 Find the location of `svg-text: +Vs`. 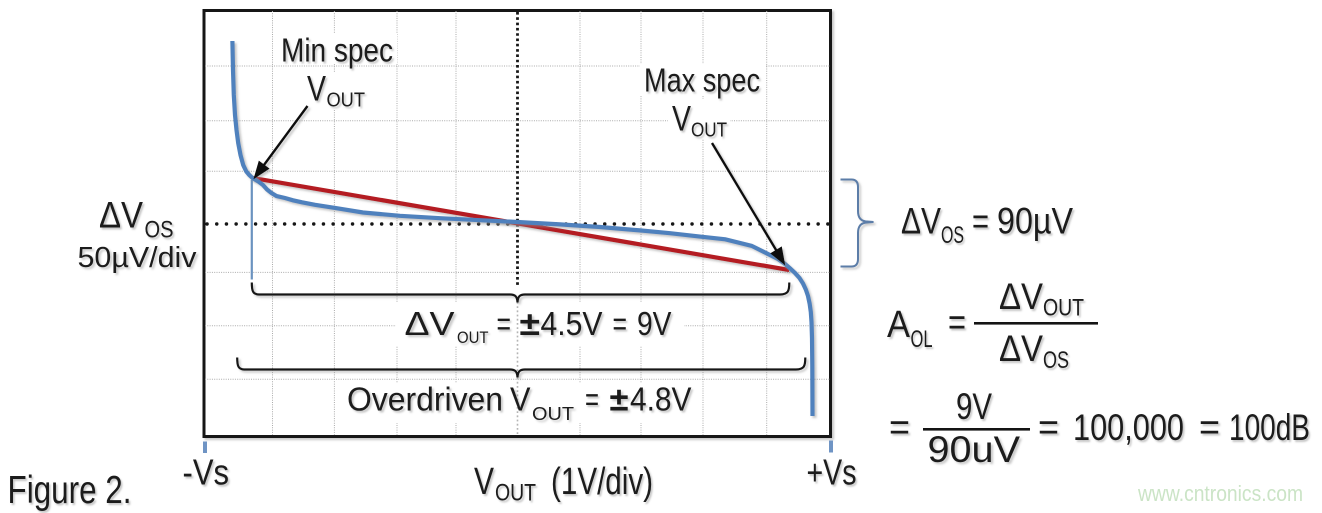

svg-text: +Vs is located at coordinates (832, 472).